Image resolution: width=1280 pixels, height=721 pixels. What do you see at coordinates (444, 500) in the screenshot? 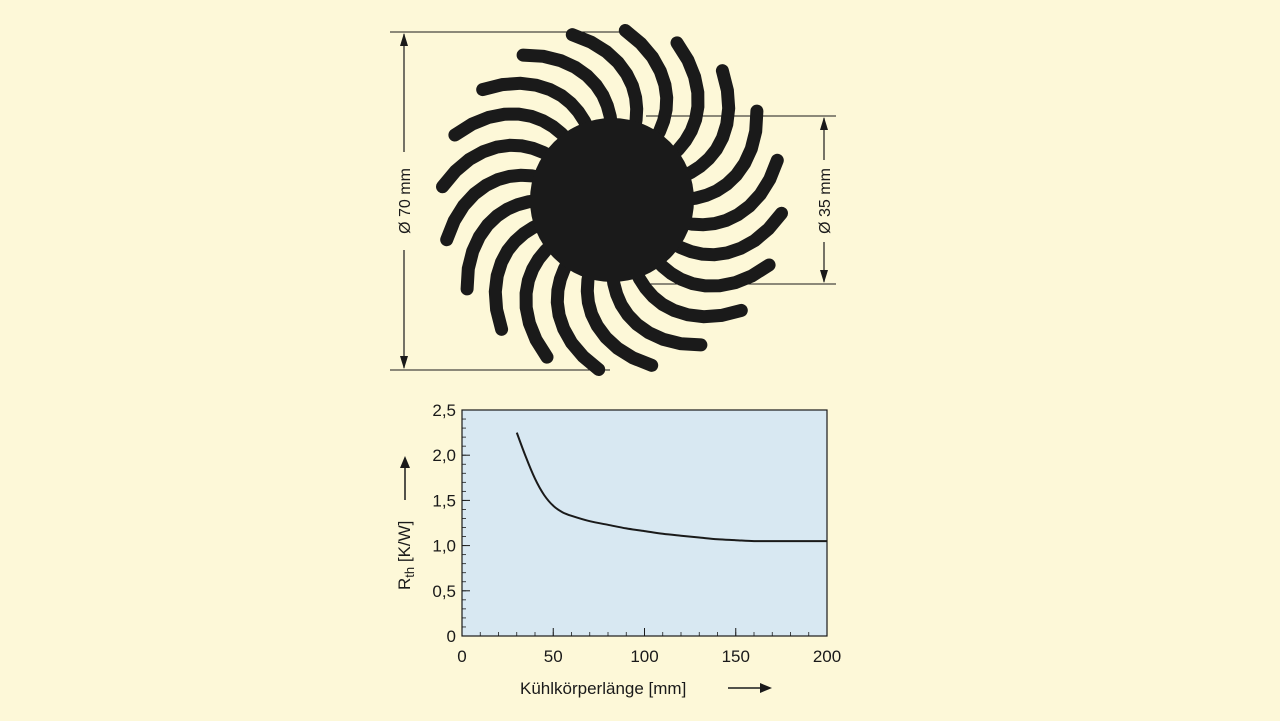
I see `y-tick-label: 1,5` at bounding box center [444, 500].